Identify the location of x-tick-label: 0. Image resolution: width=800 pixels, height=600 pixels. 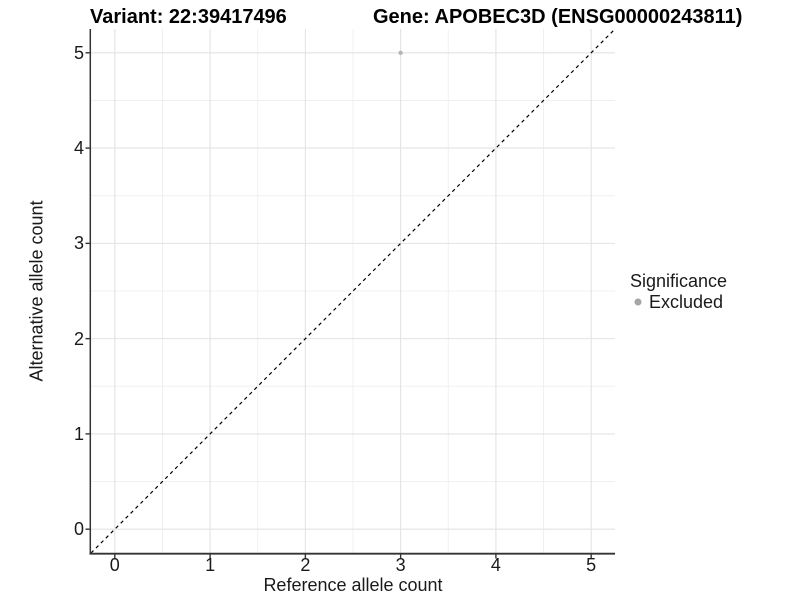
(114, 565).